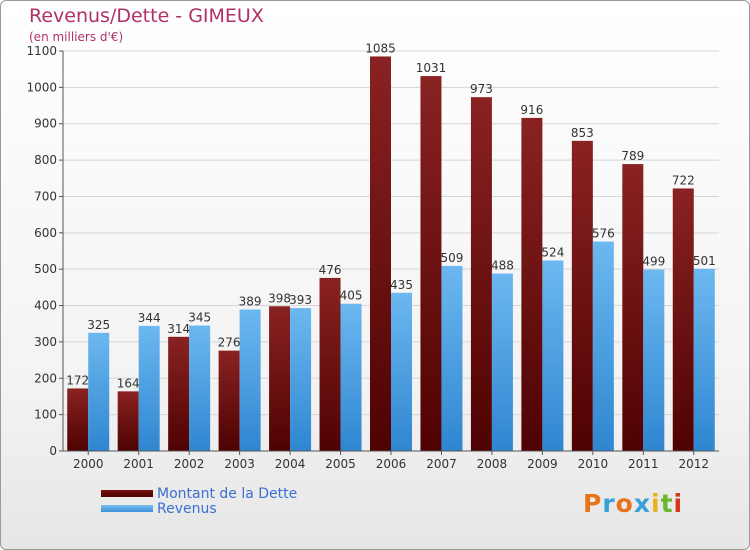 This screenshot has height=550, width=750. I want to click on x-tick-label: 2000, so click(88, 464).